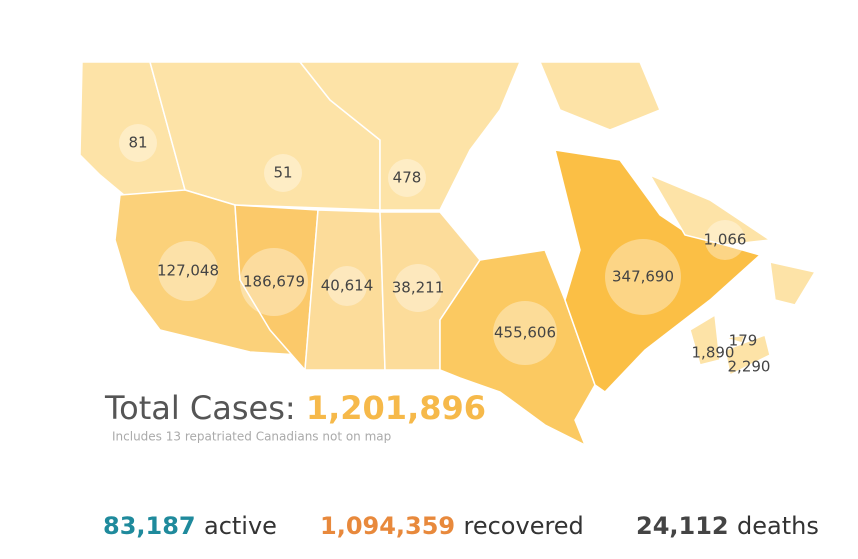 This screenshot has width=858, height=559. I want to click on region-value: 1,066, so click(725, 240).